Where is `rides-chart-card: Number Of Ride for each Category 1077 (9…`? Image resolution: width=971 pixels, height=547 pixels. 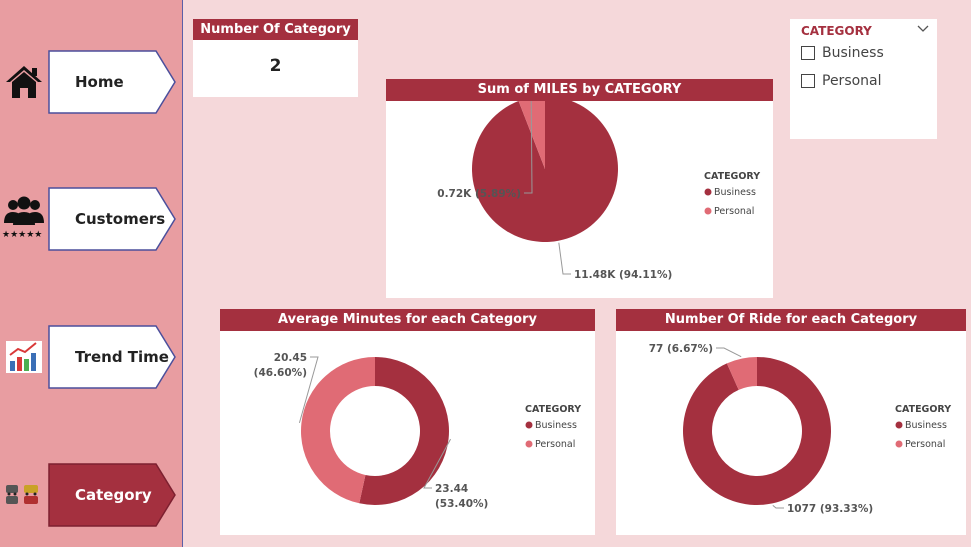
rides-chart-card: Number Of Ride for each Category 1077 (9… is located at coordinates (791, 422).